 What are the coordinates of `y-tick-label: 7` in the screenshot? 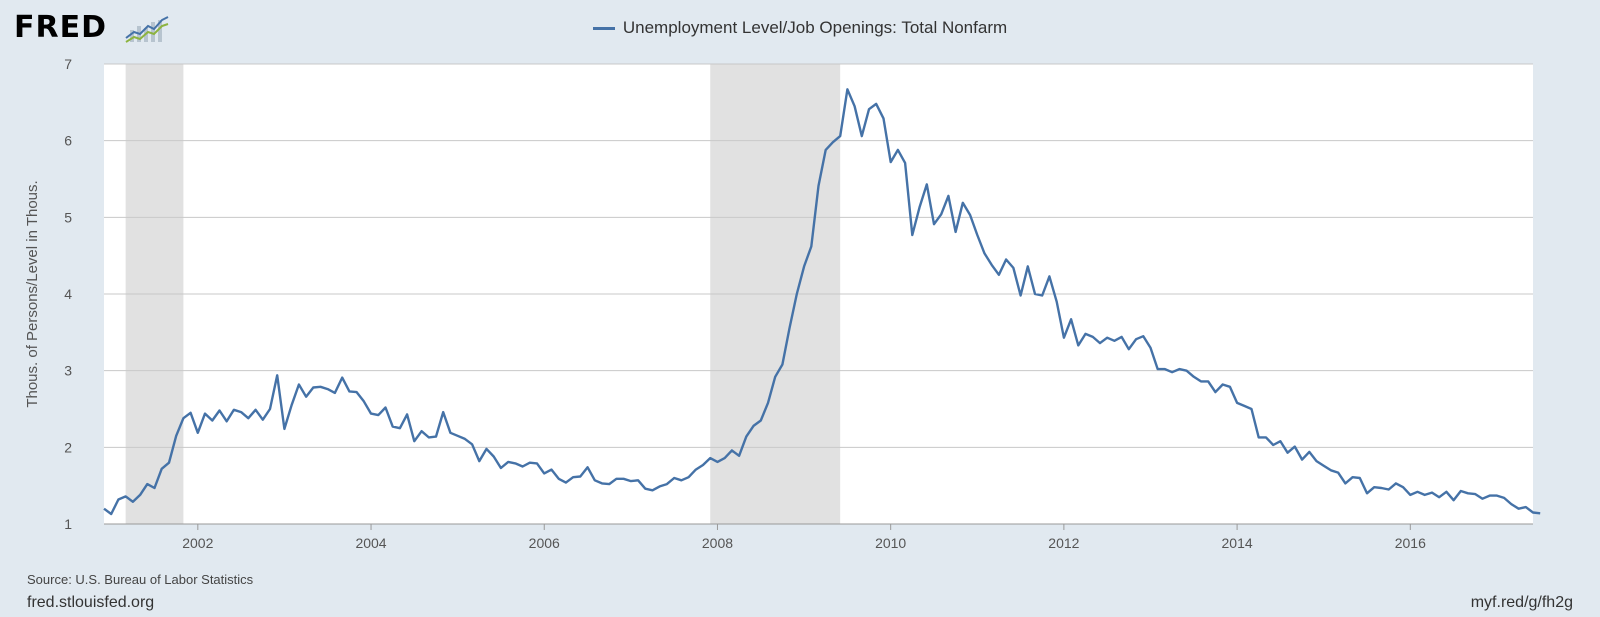 It's located at (68, 64).